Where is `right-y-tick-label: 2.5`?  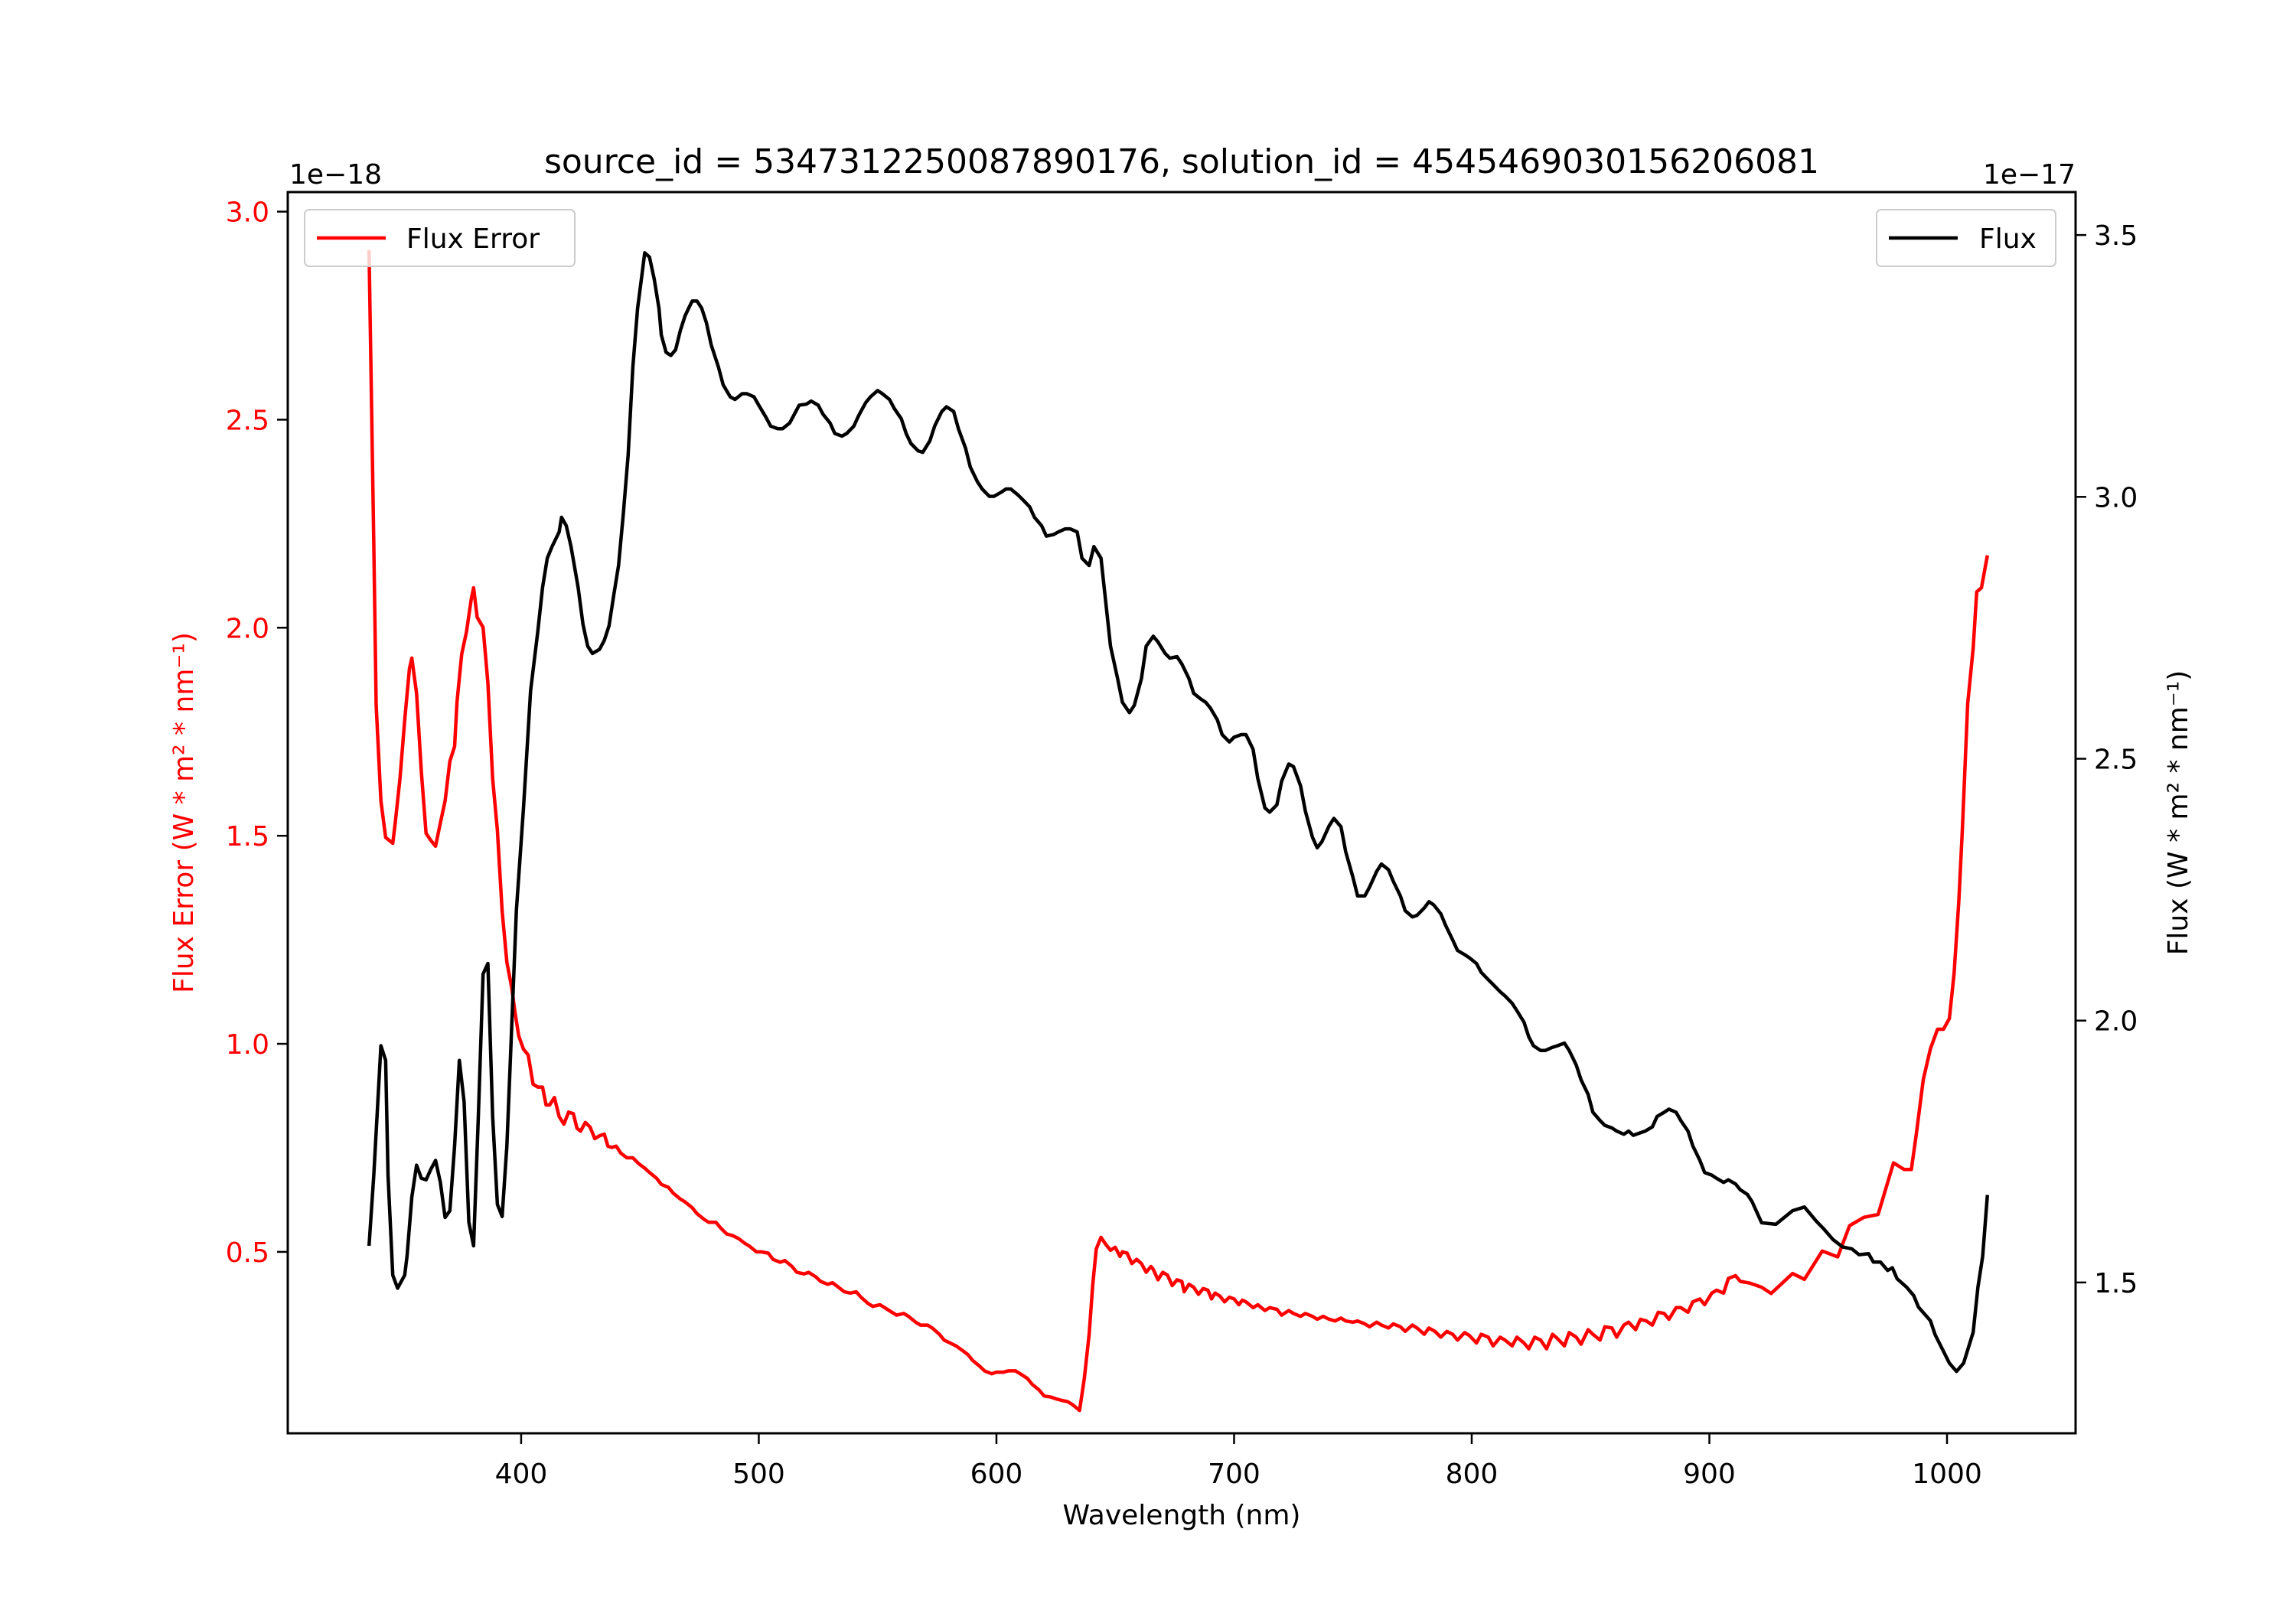
right-y-tick-label: 2.5 is located at coordinates (2116, 760).